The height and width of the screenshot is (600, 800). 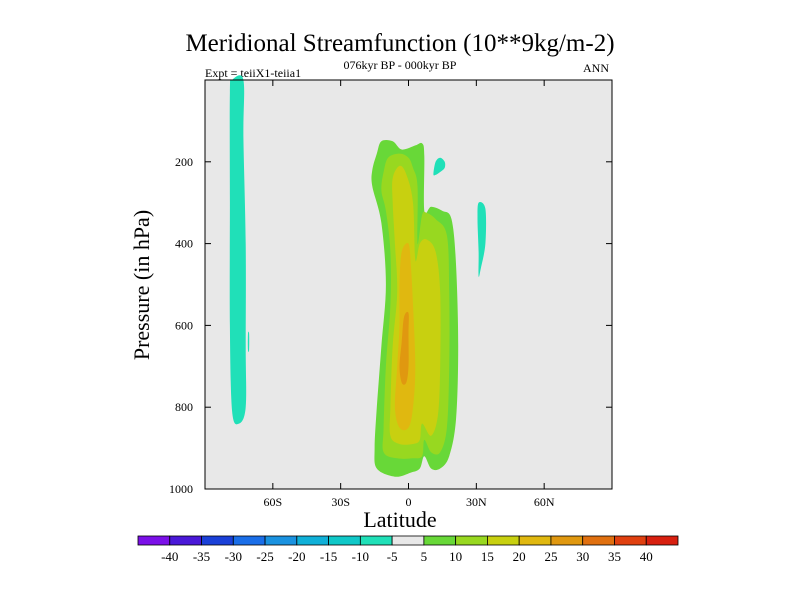 What do you see at coordinates (482, 239) in the screenshot?
I see `contour-level--5-3` at bounding box center [482, 239].